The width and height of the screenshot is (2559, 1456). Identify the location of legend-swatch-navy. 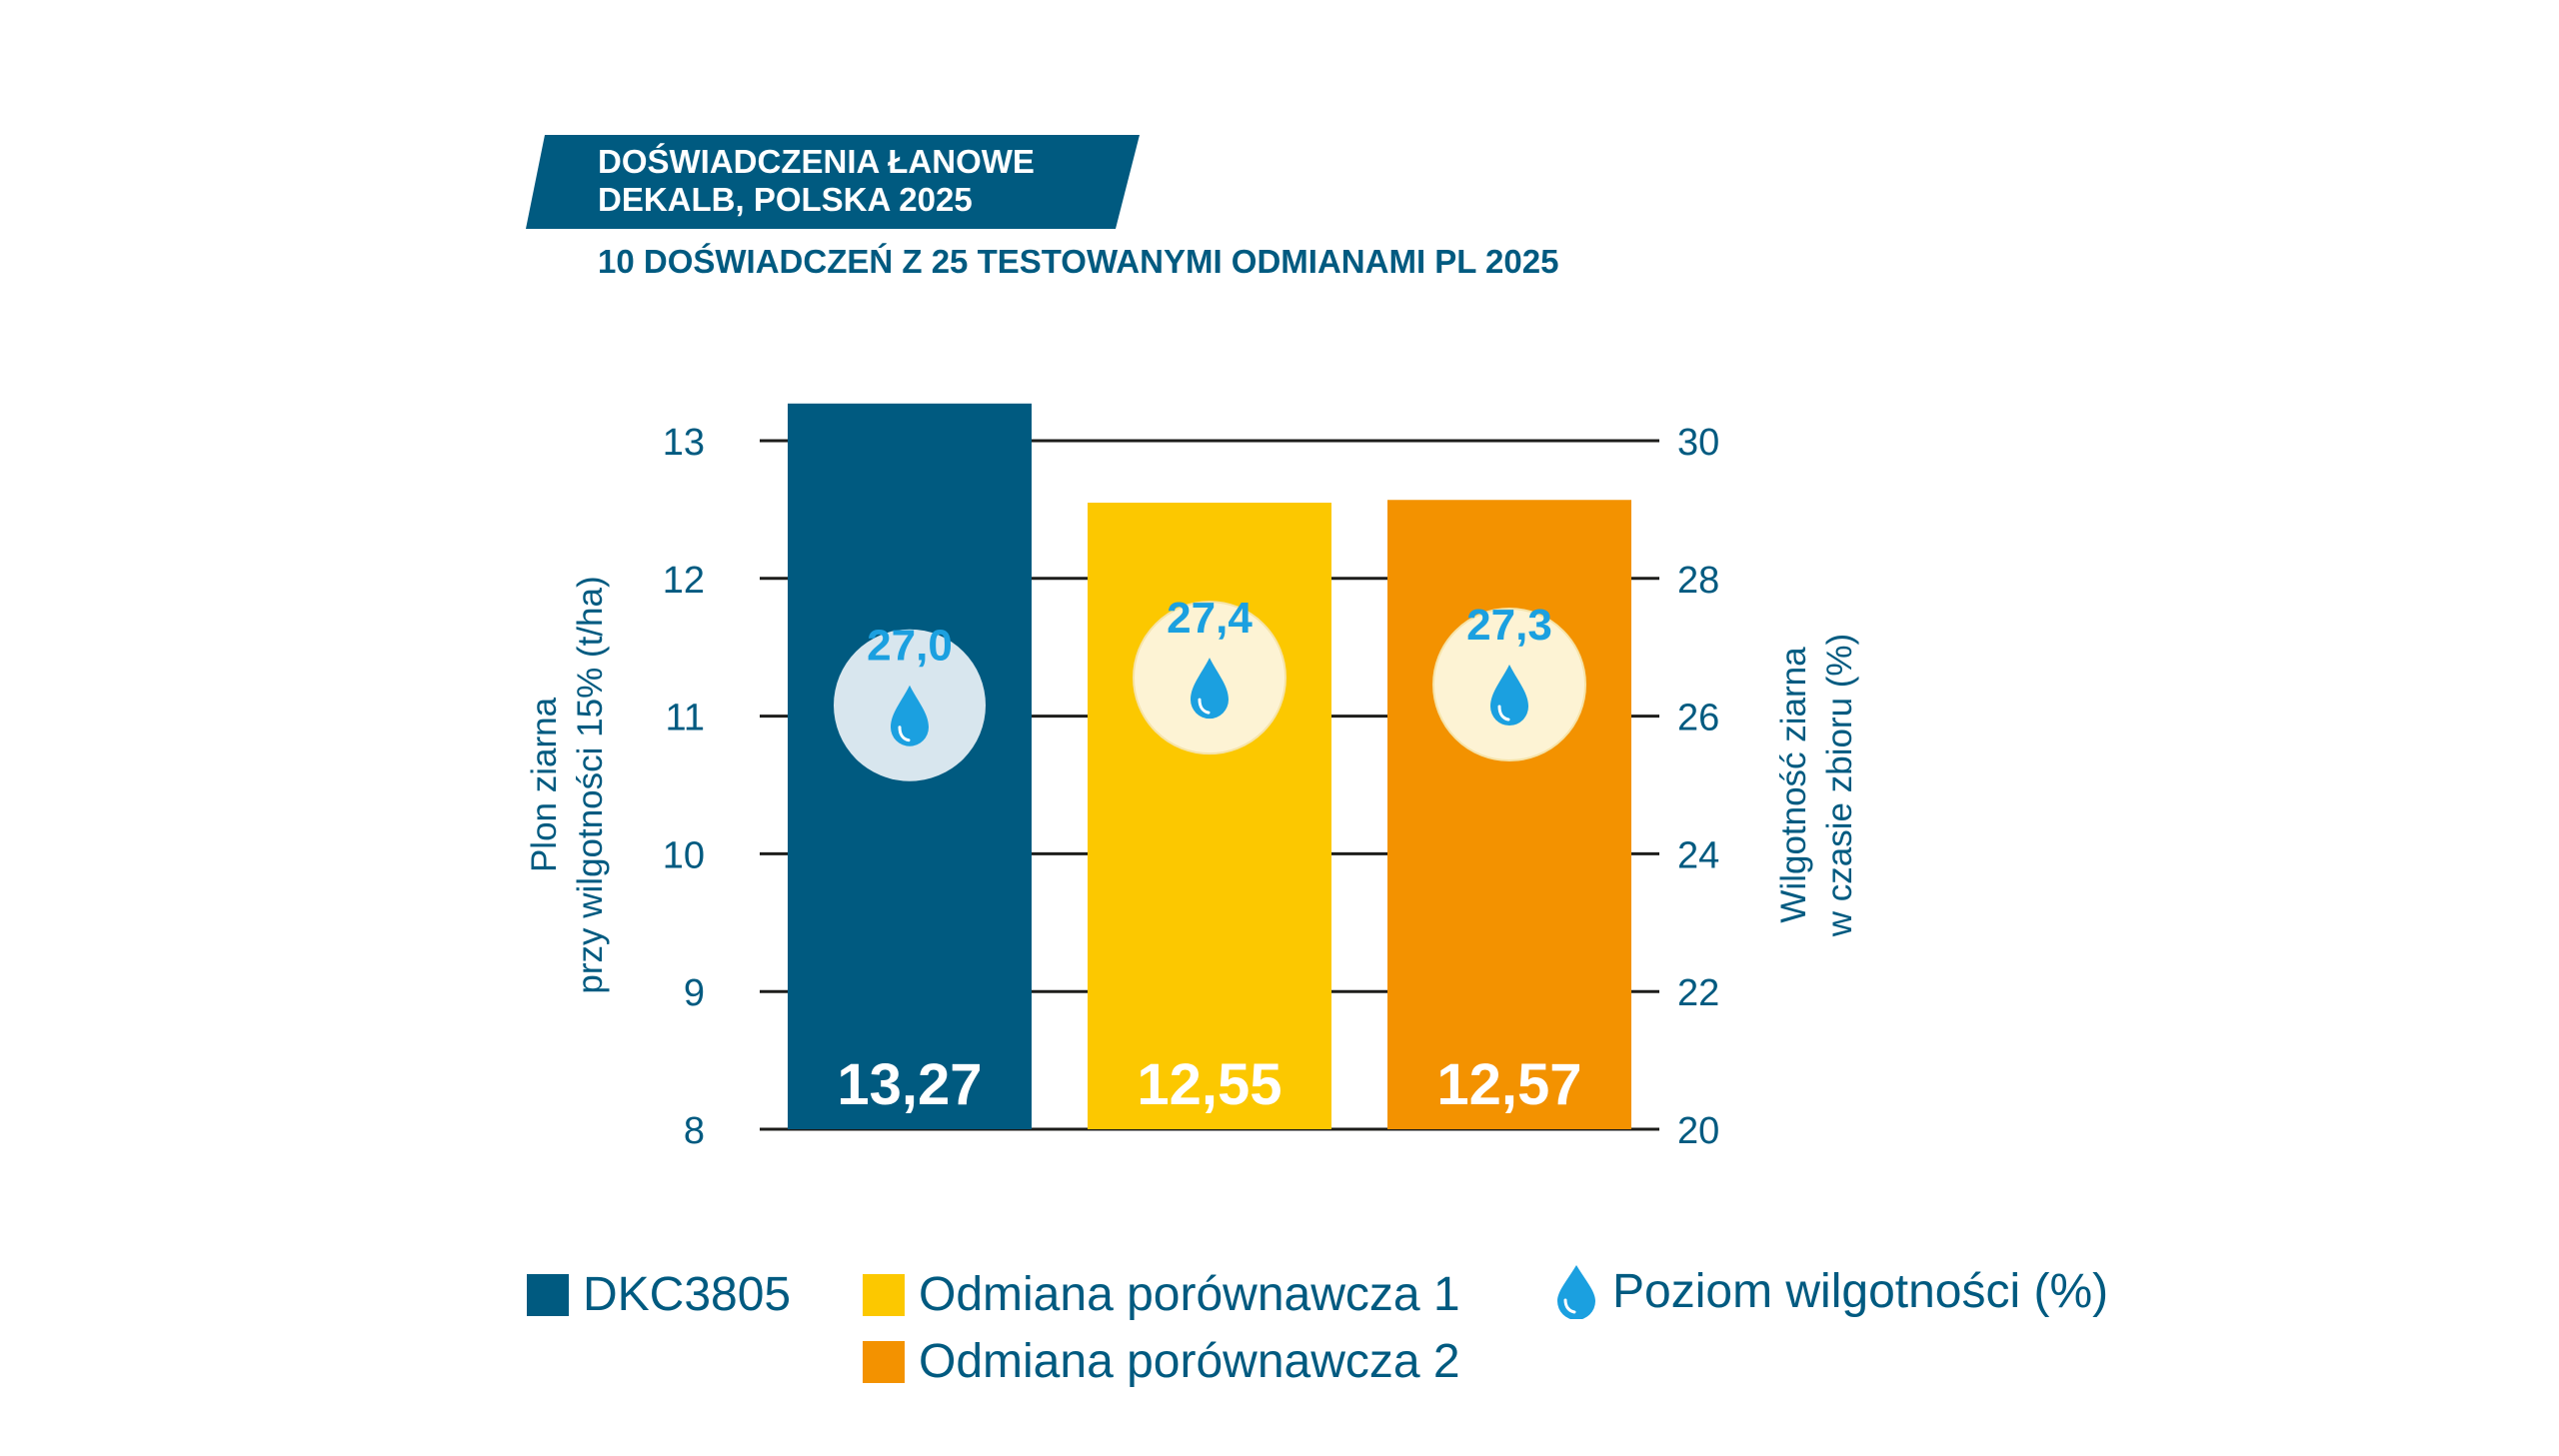
(548, 1294).